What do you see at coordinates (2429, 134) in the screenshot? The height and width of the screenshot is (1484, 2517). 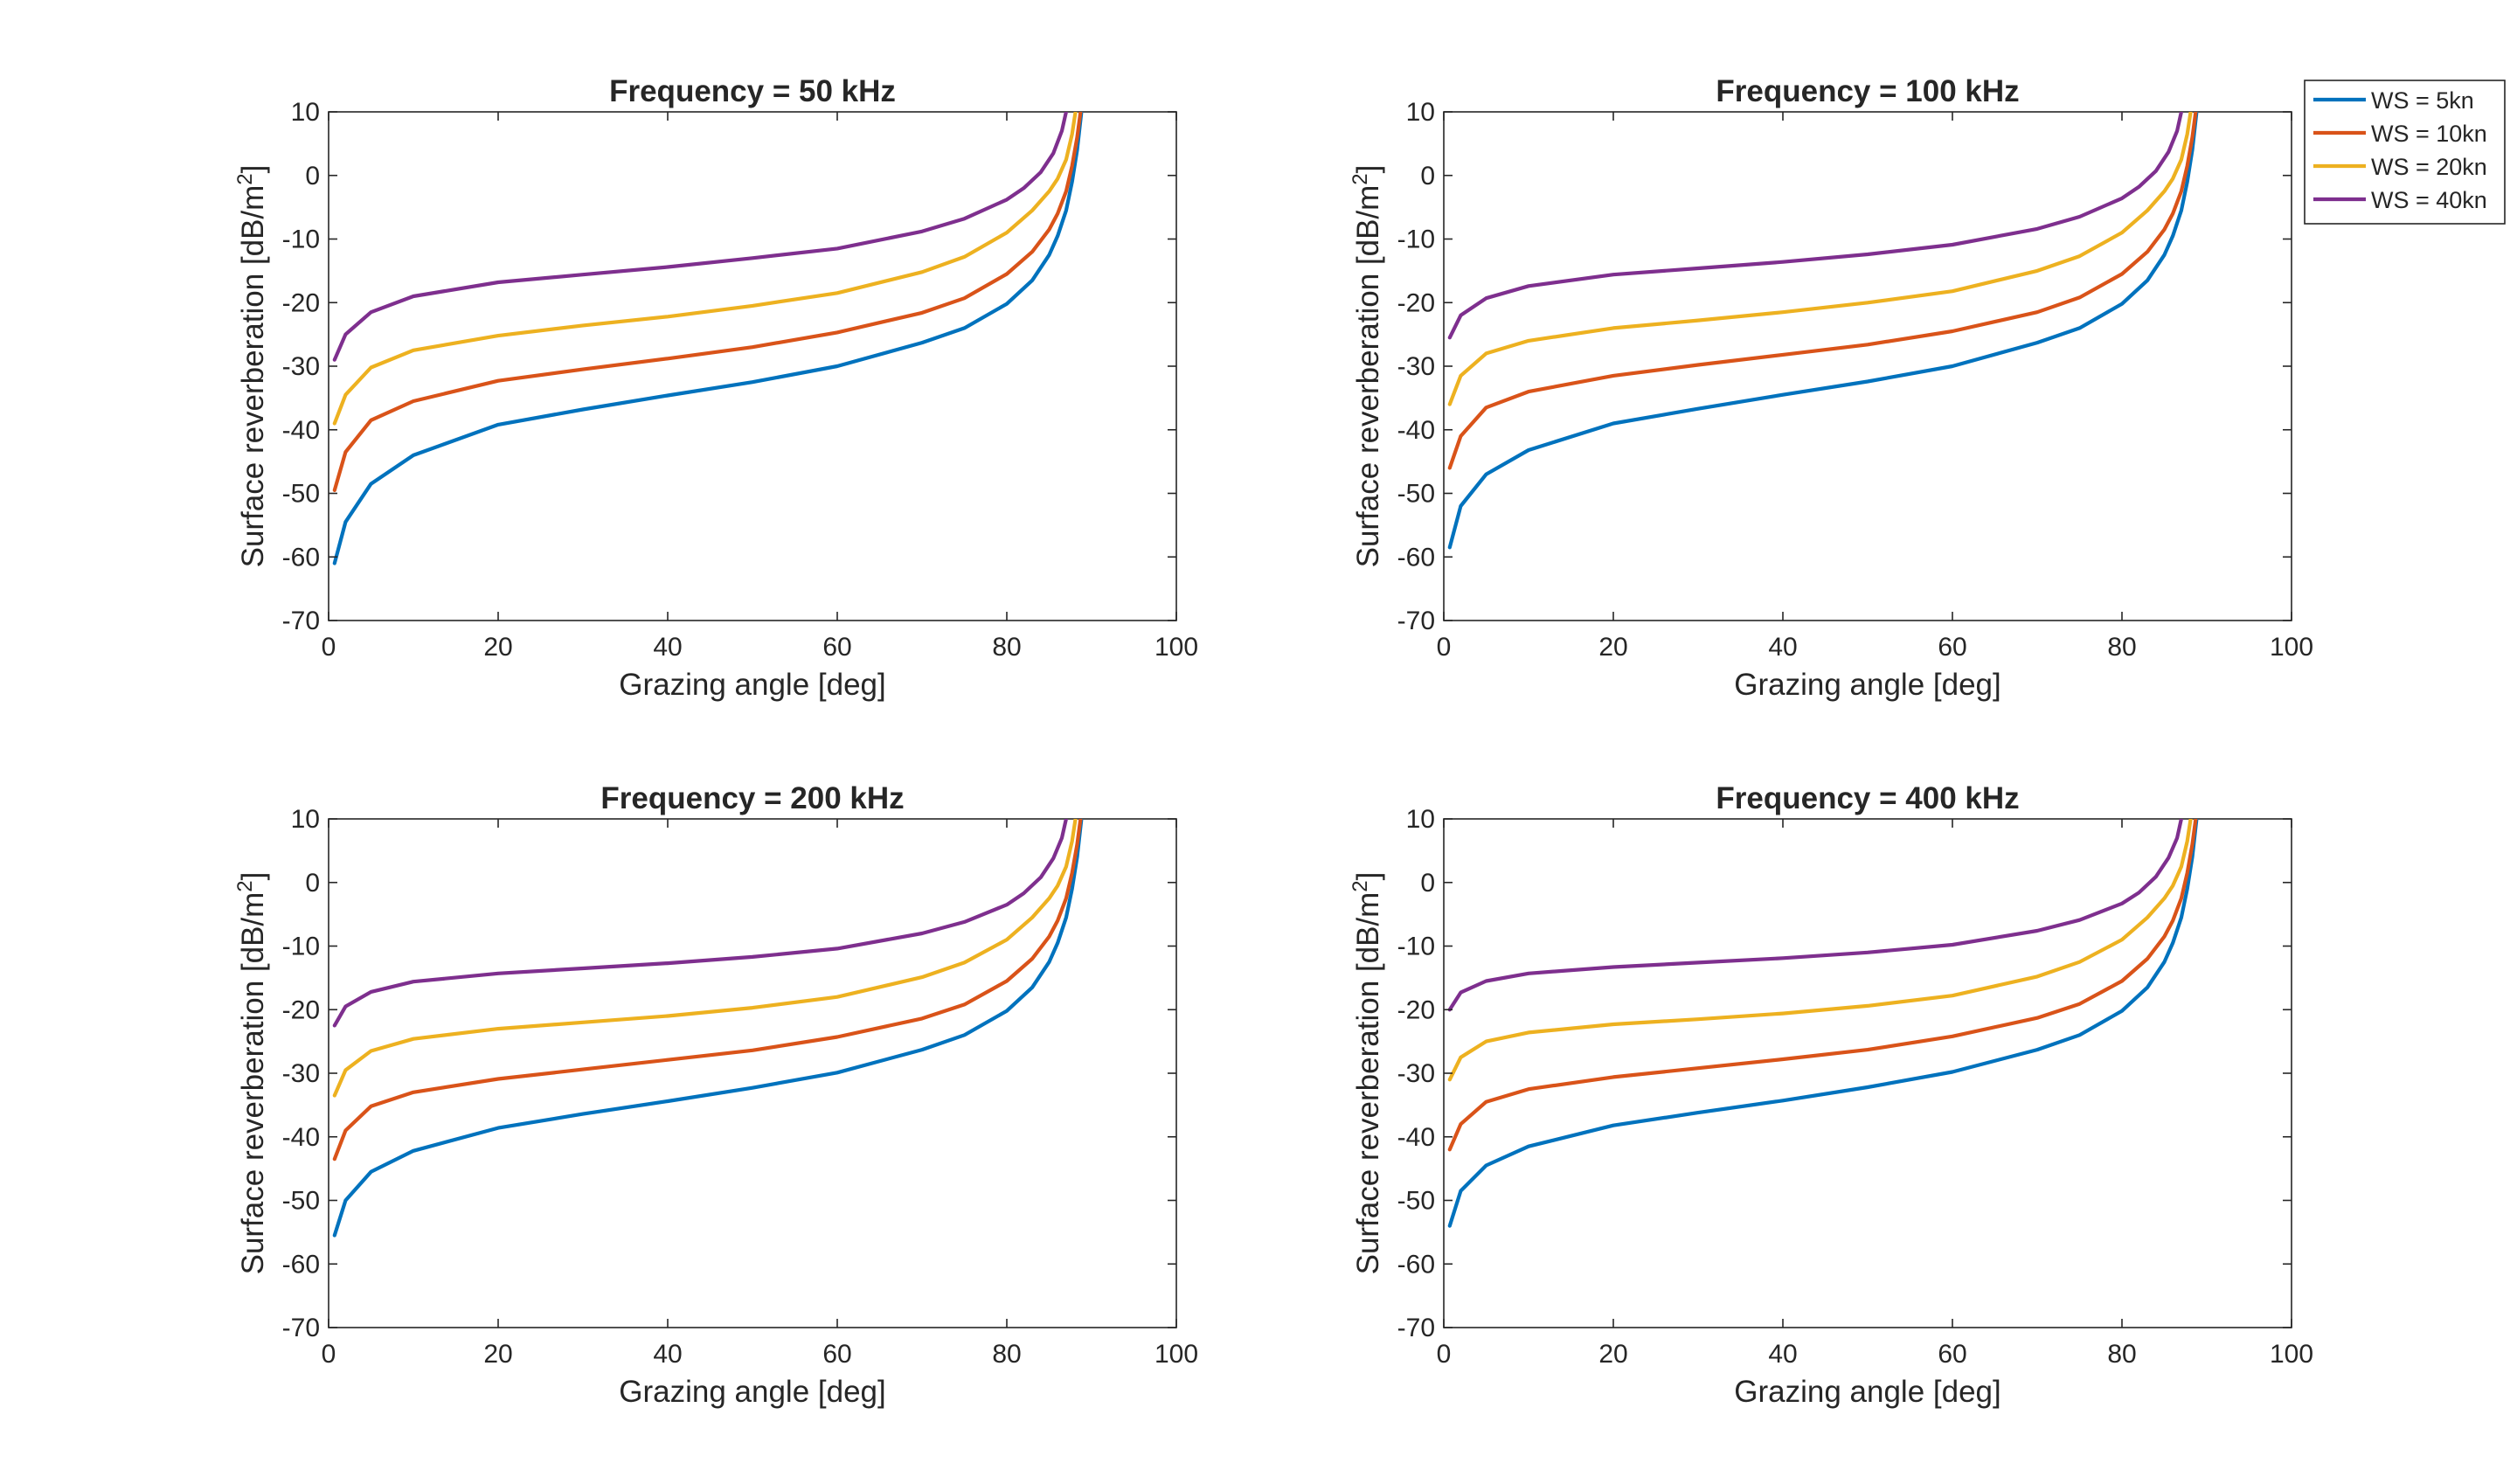 I see `legend-label: WS = 10kn` at bounding box center [2429, 134].